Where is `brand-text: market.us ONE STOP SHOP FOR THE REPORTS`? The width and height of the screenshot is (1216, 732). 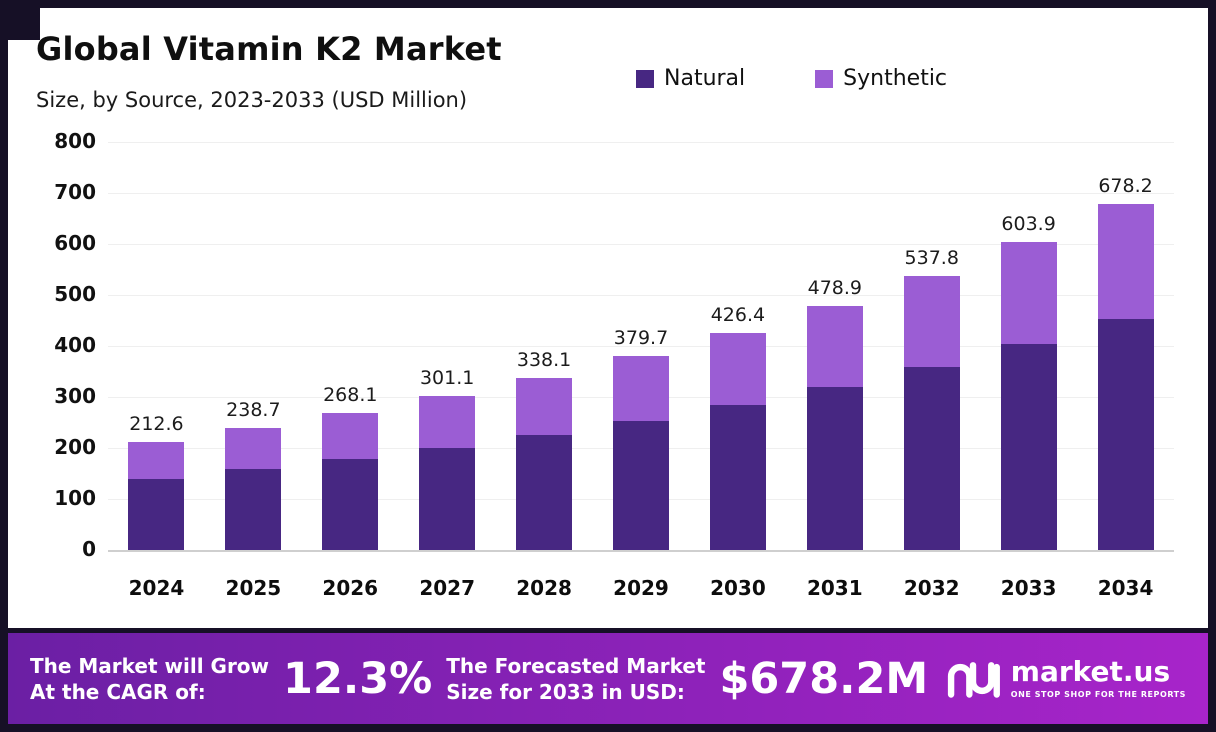
brand-text: market.us ONE STOP SHOP FOR THE REPORTS is located at coordinates (1098, 677).